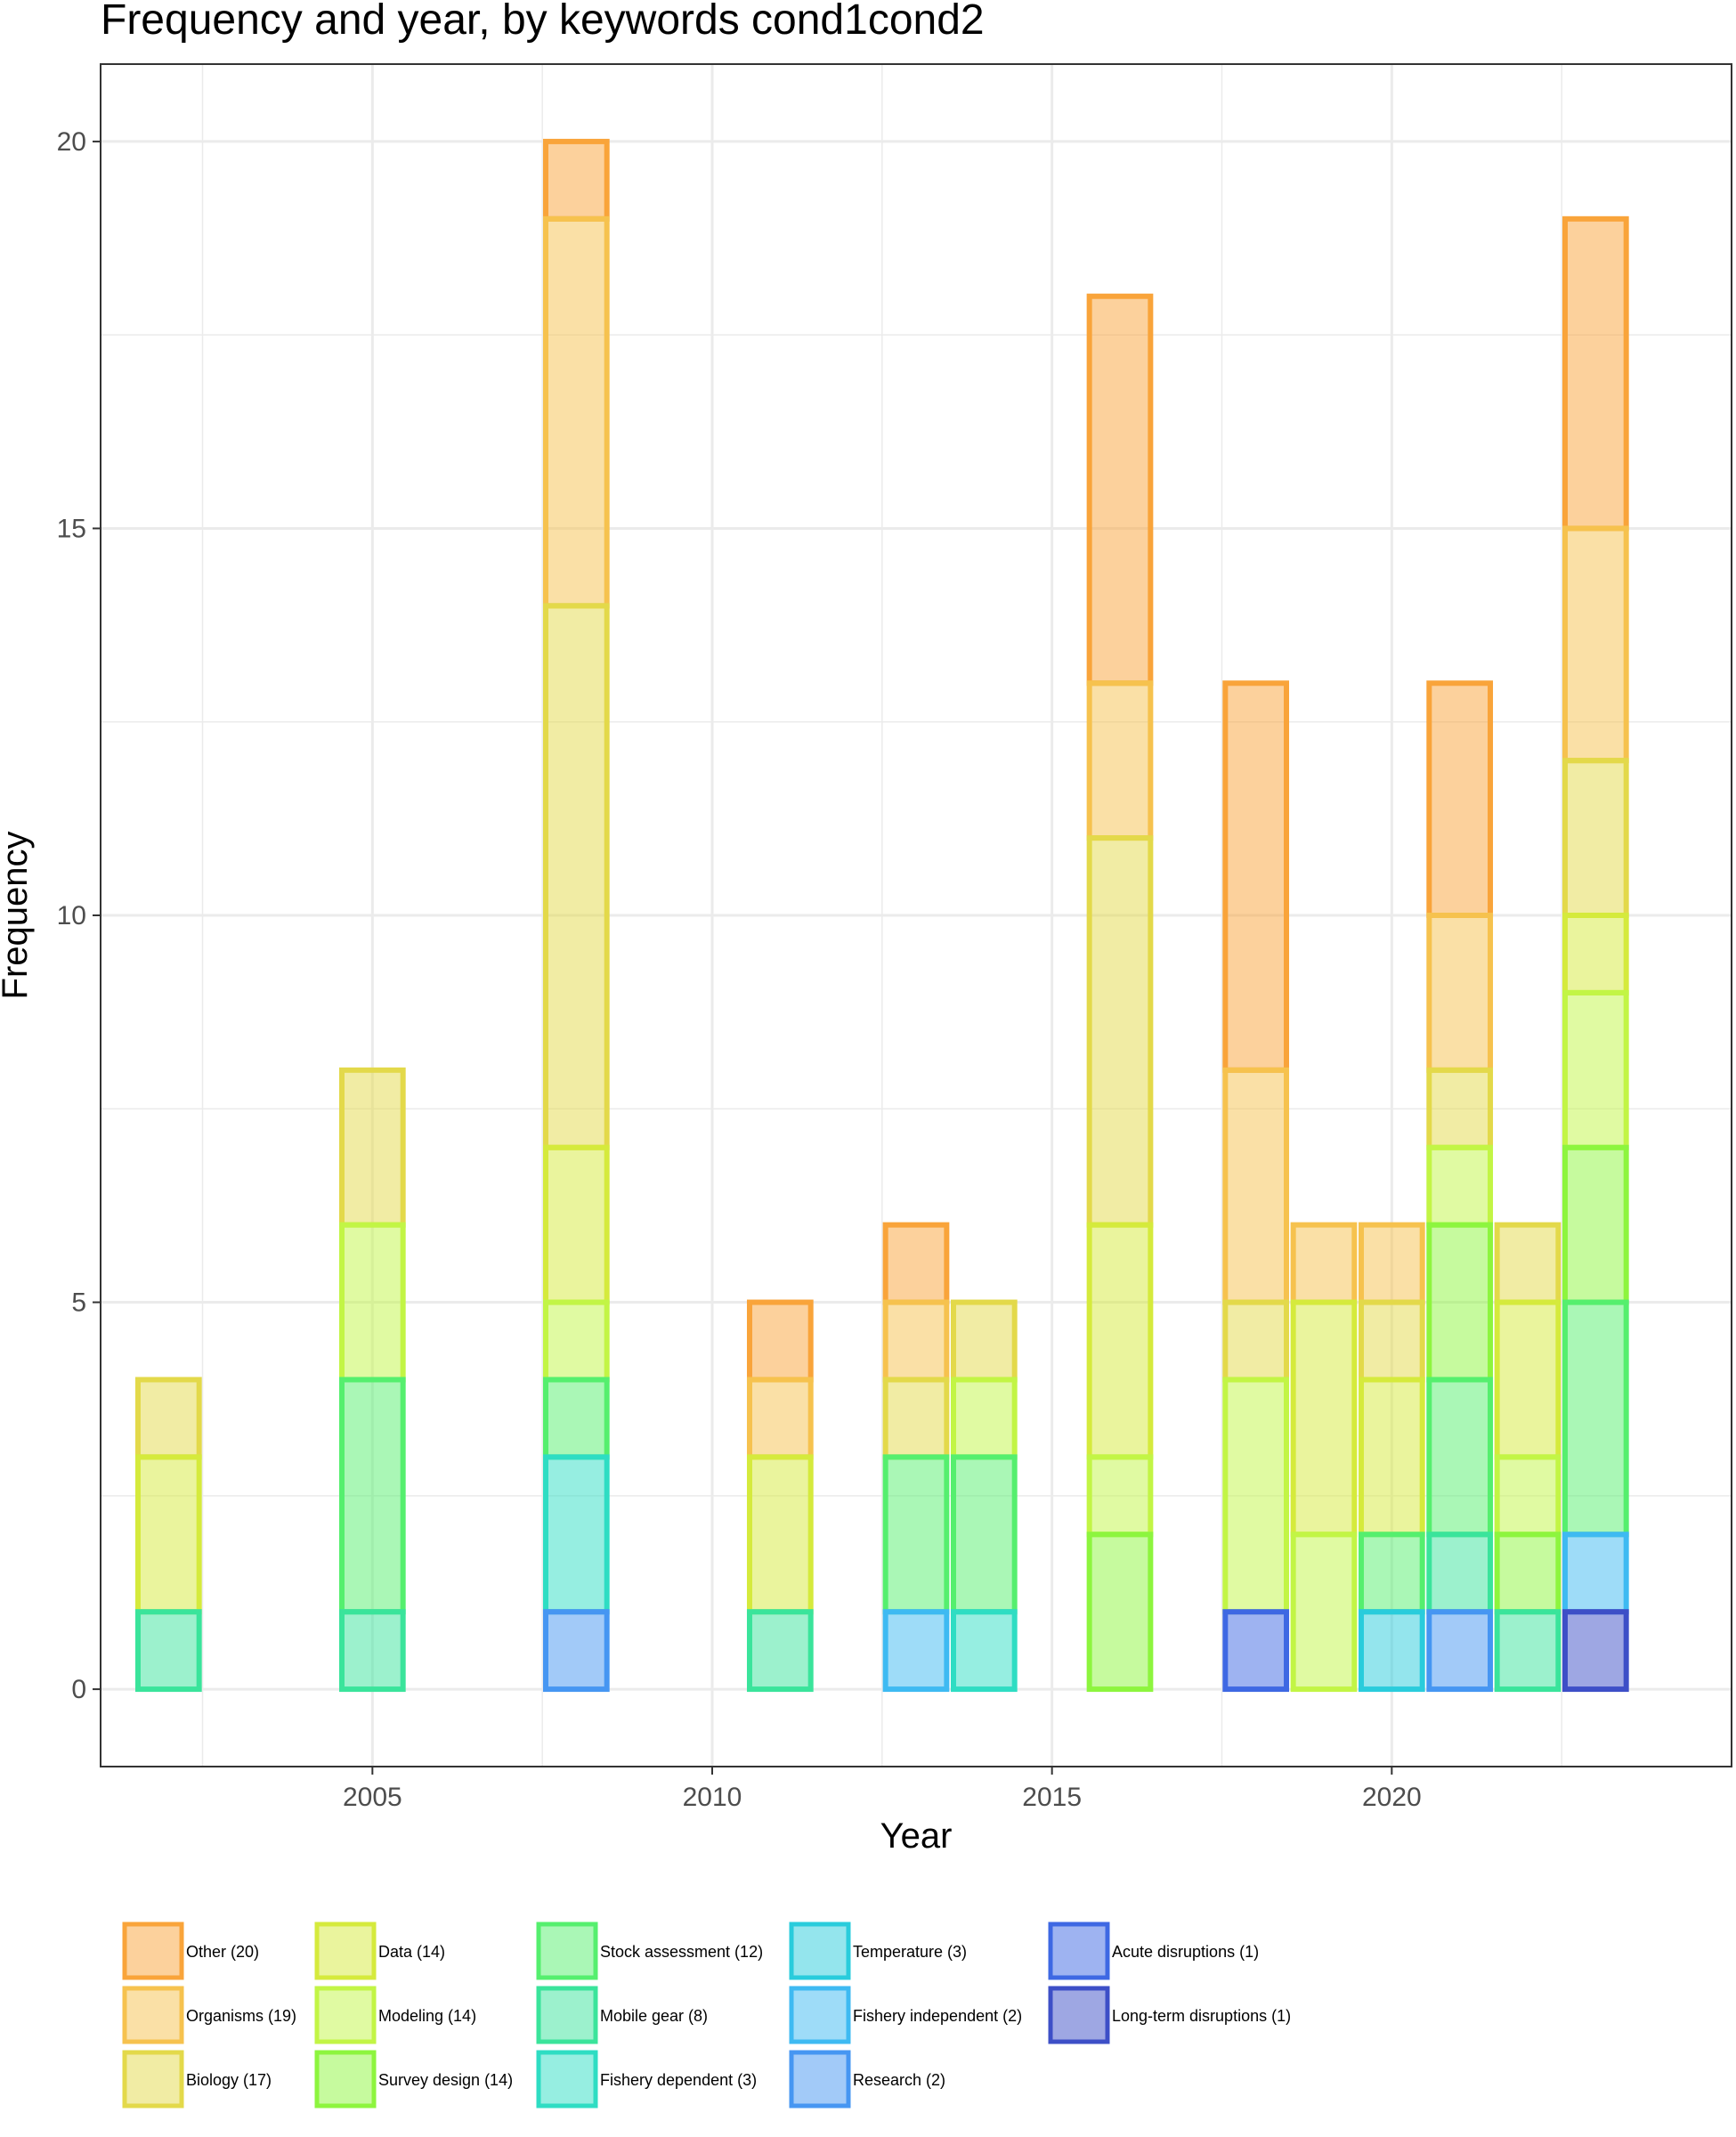 Image resolution: width=1736 pixels, height=2137 pixels. I want to click on bar-data-2002, so click(168, 1534).